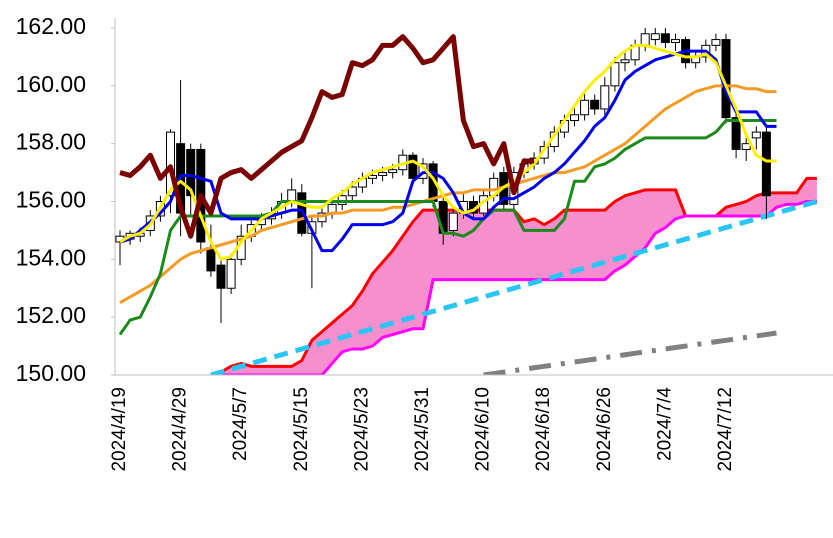  What do you see at coordinates (604, 429) in the screenshot?
I see `x-tick-label: 2024/6/26` at bounding box center [604, 429].